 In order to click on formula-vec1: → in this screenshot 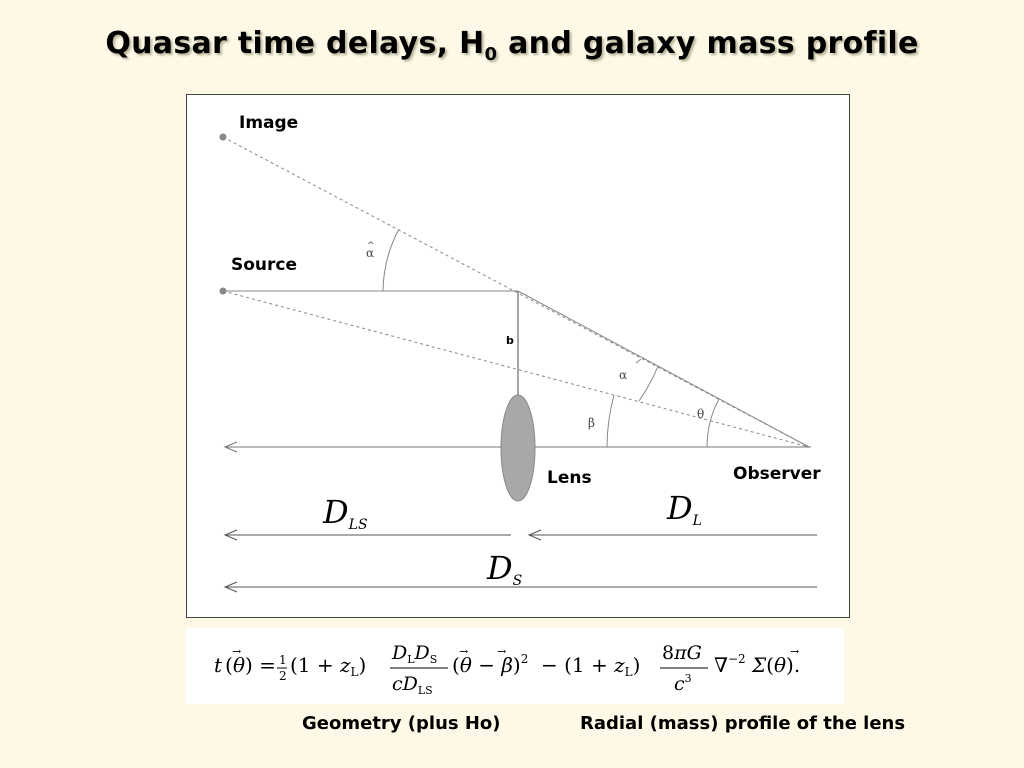, I will do `click(236, 651)`.